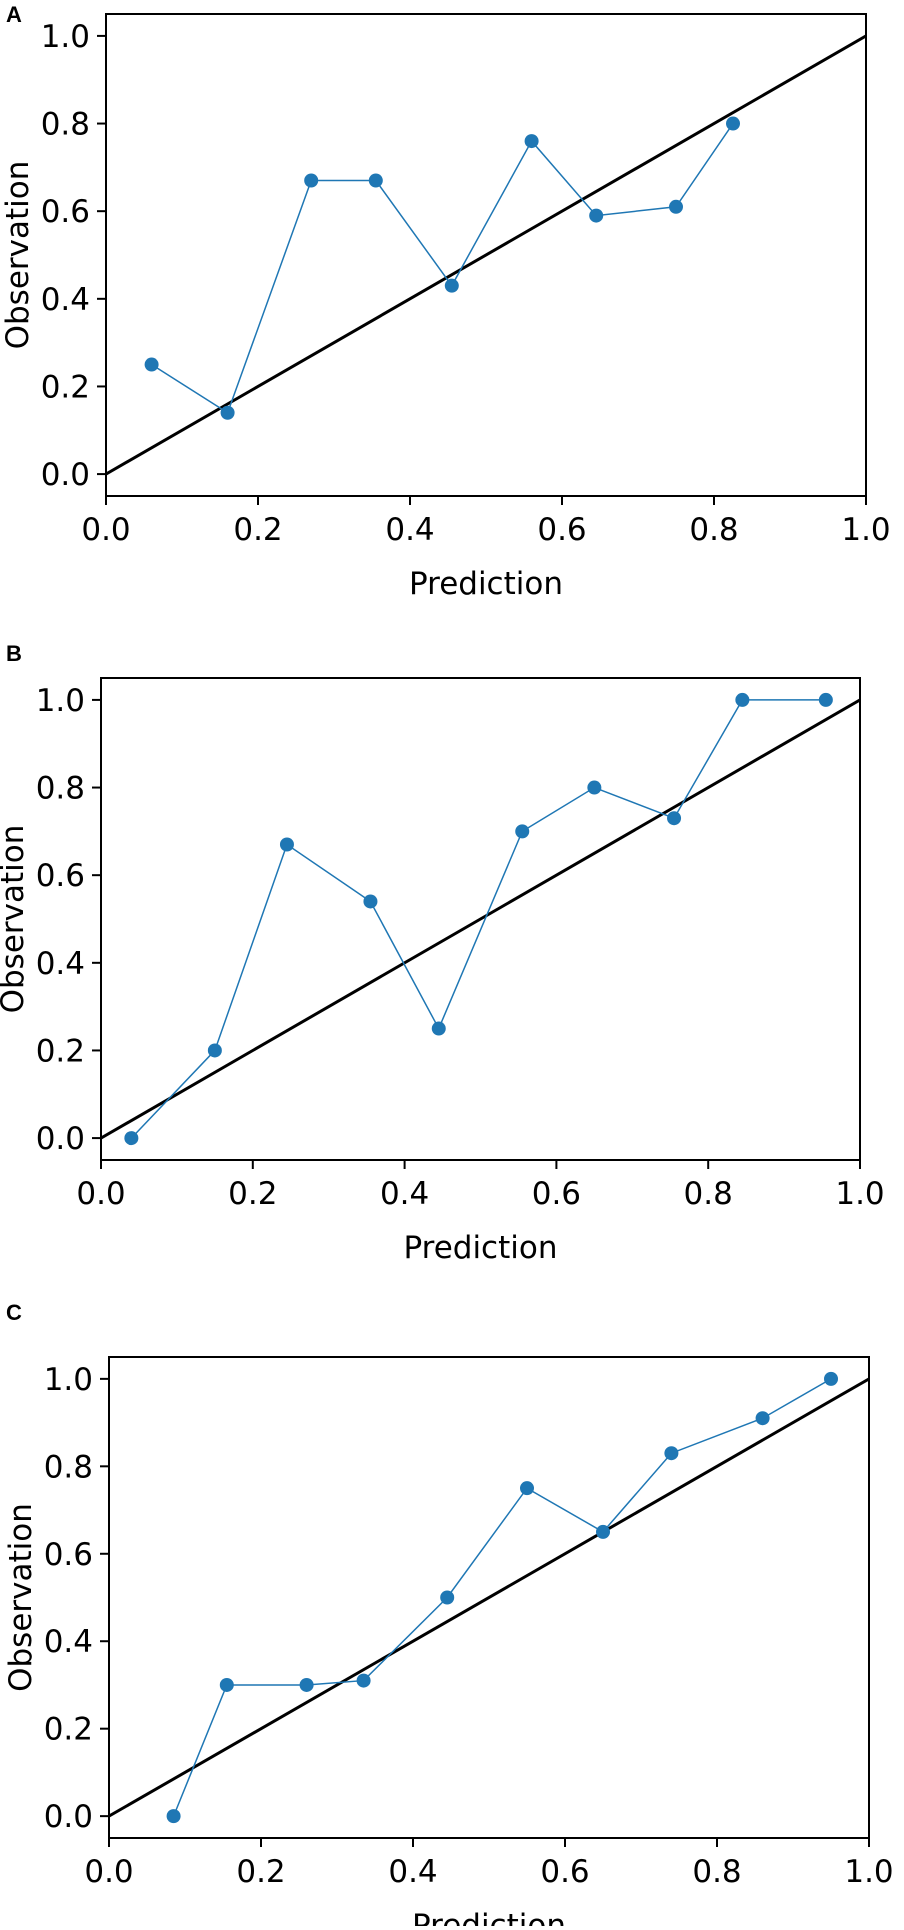 The image size is (904, 1930). Describe the element at coordinates (14, 1312) in the screenshot. I see `panel-label: C` at that location.